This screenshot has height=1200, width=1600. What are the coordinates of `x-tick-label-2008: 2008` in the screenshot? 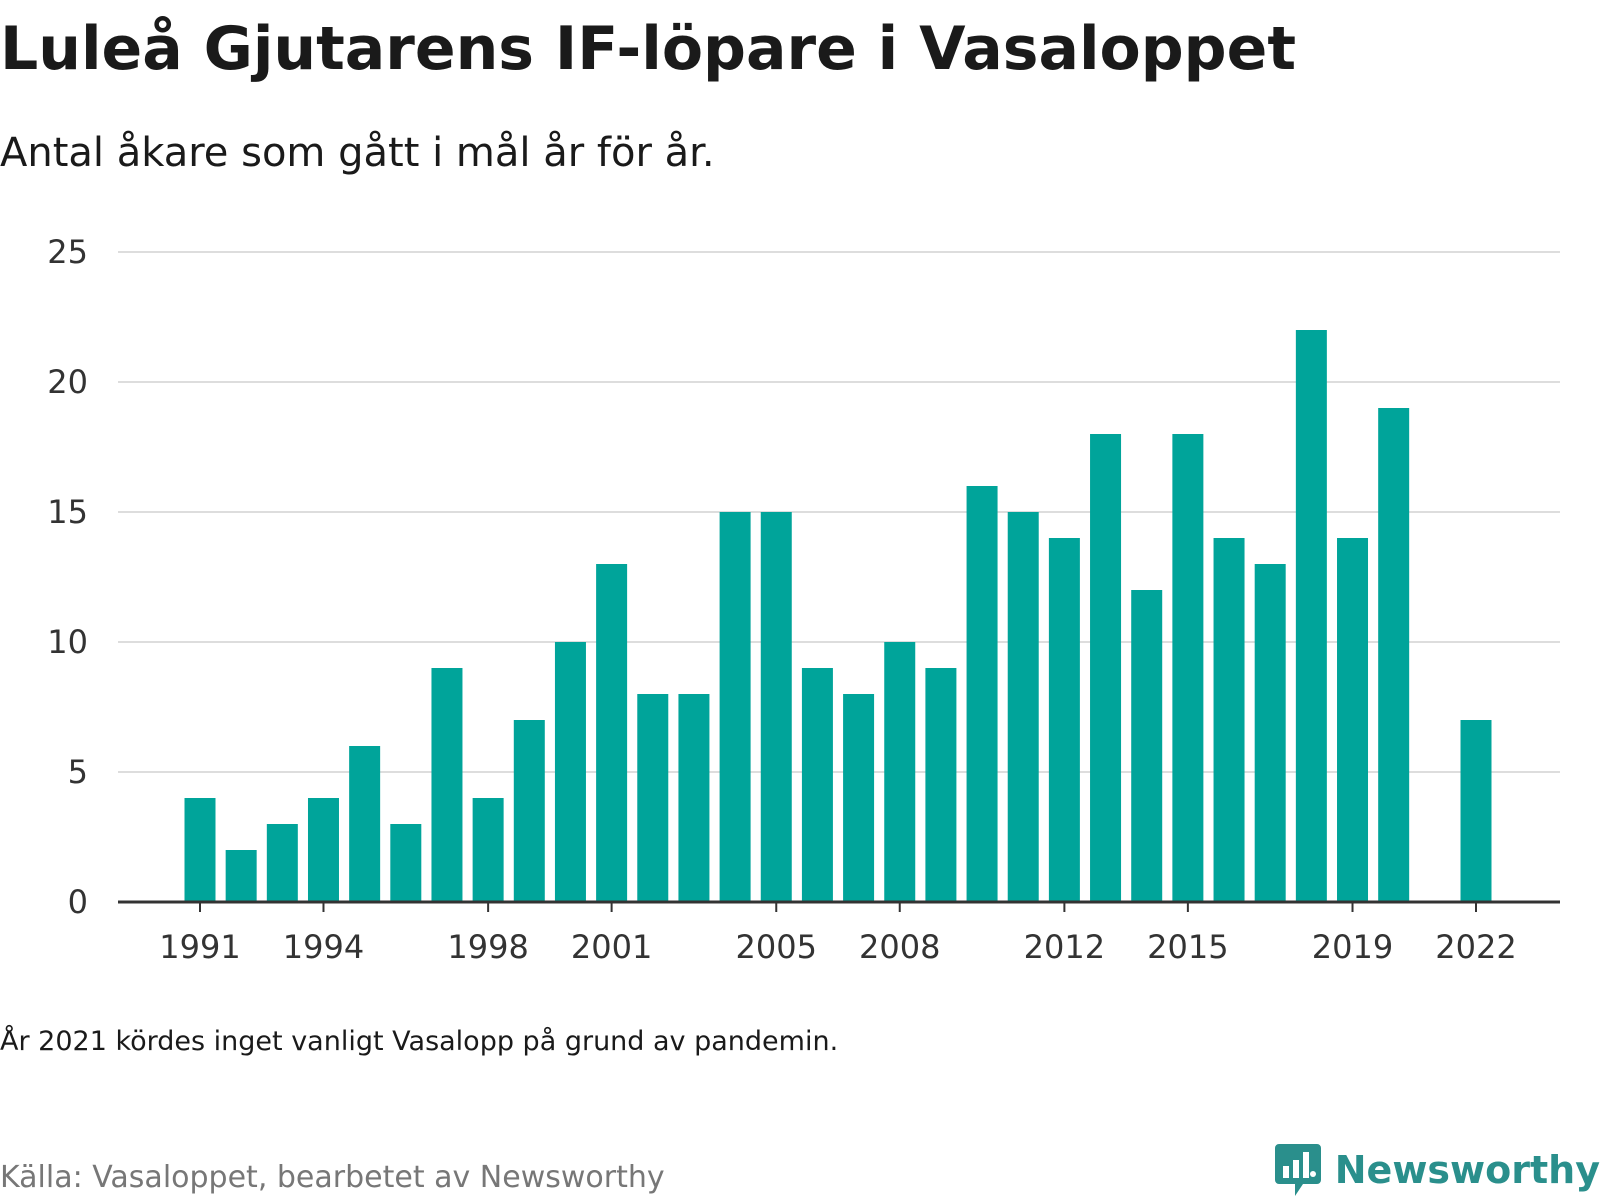 It's located at (899, 947).